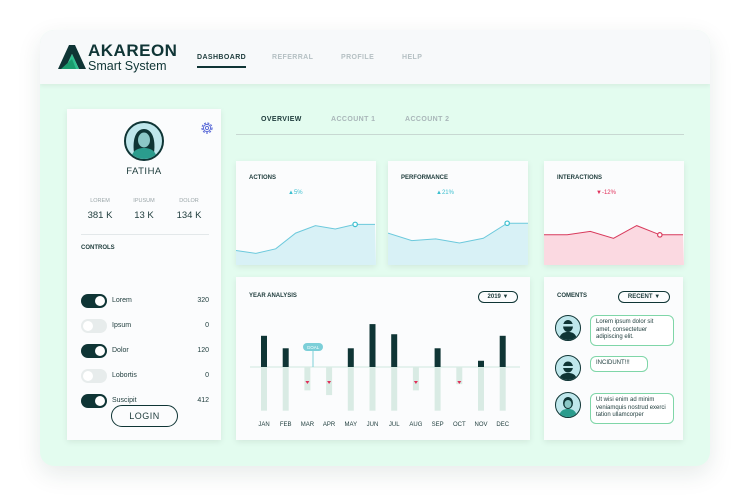  Describe the element at coordinates (460, 134) in the screenshot. I see `tabs-underline` at that location.